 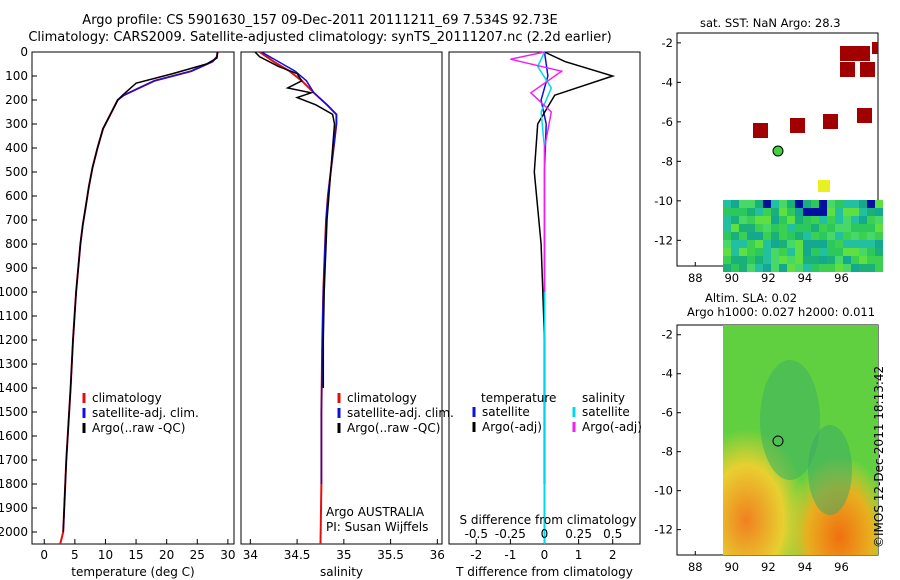 What do you see at coordinates (14, 388) in the screenshot?
I see `y-tick-label: 1400` at bounding box center [14, 388].